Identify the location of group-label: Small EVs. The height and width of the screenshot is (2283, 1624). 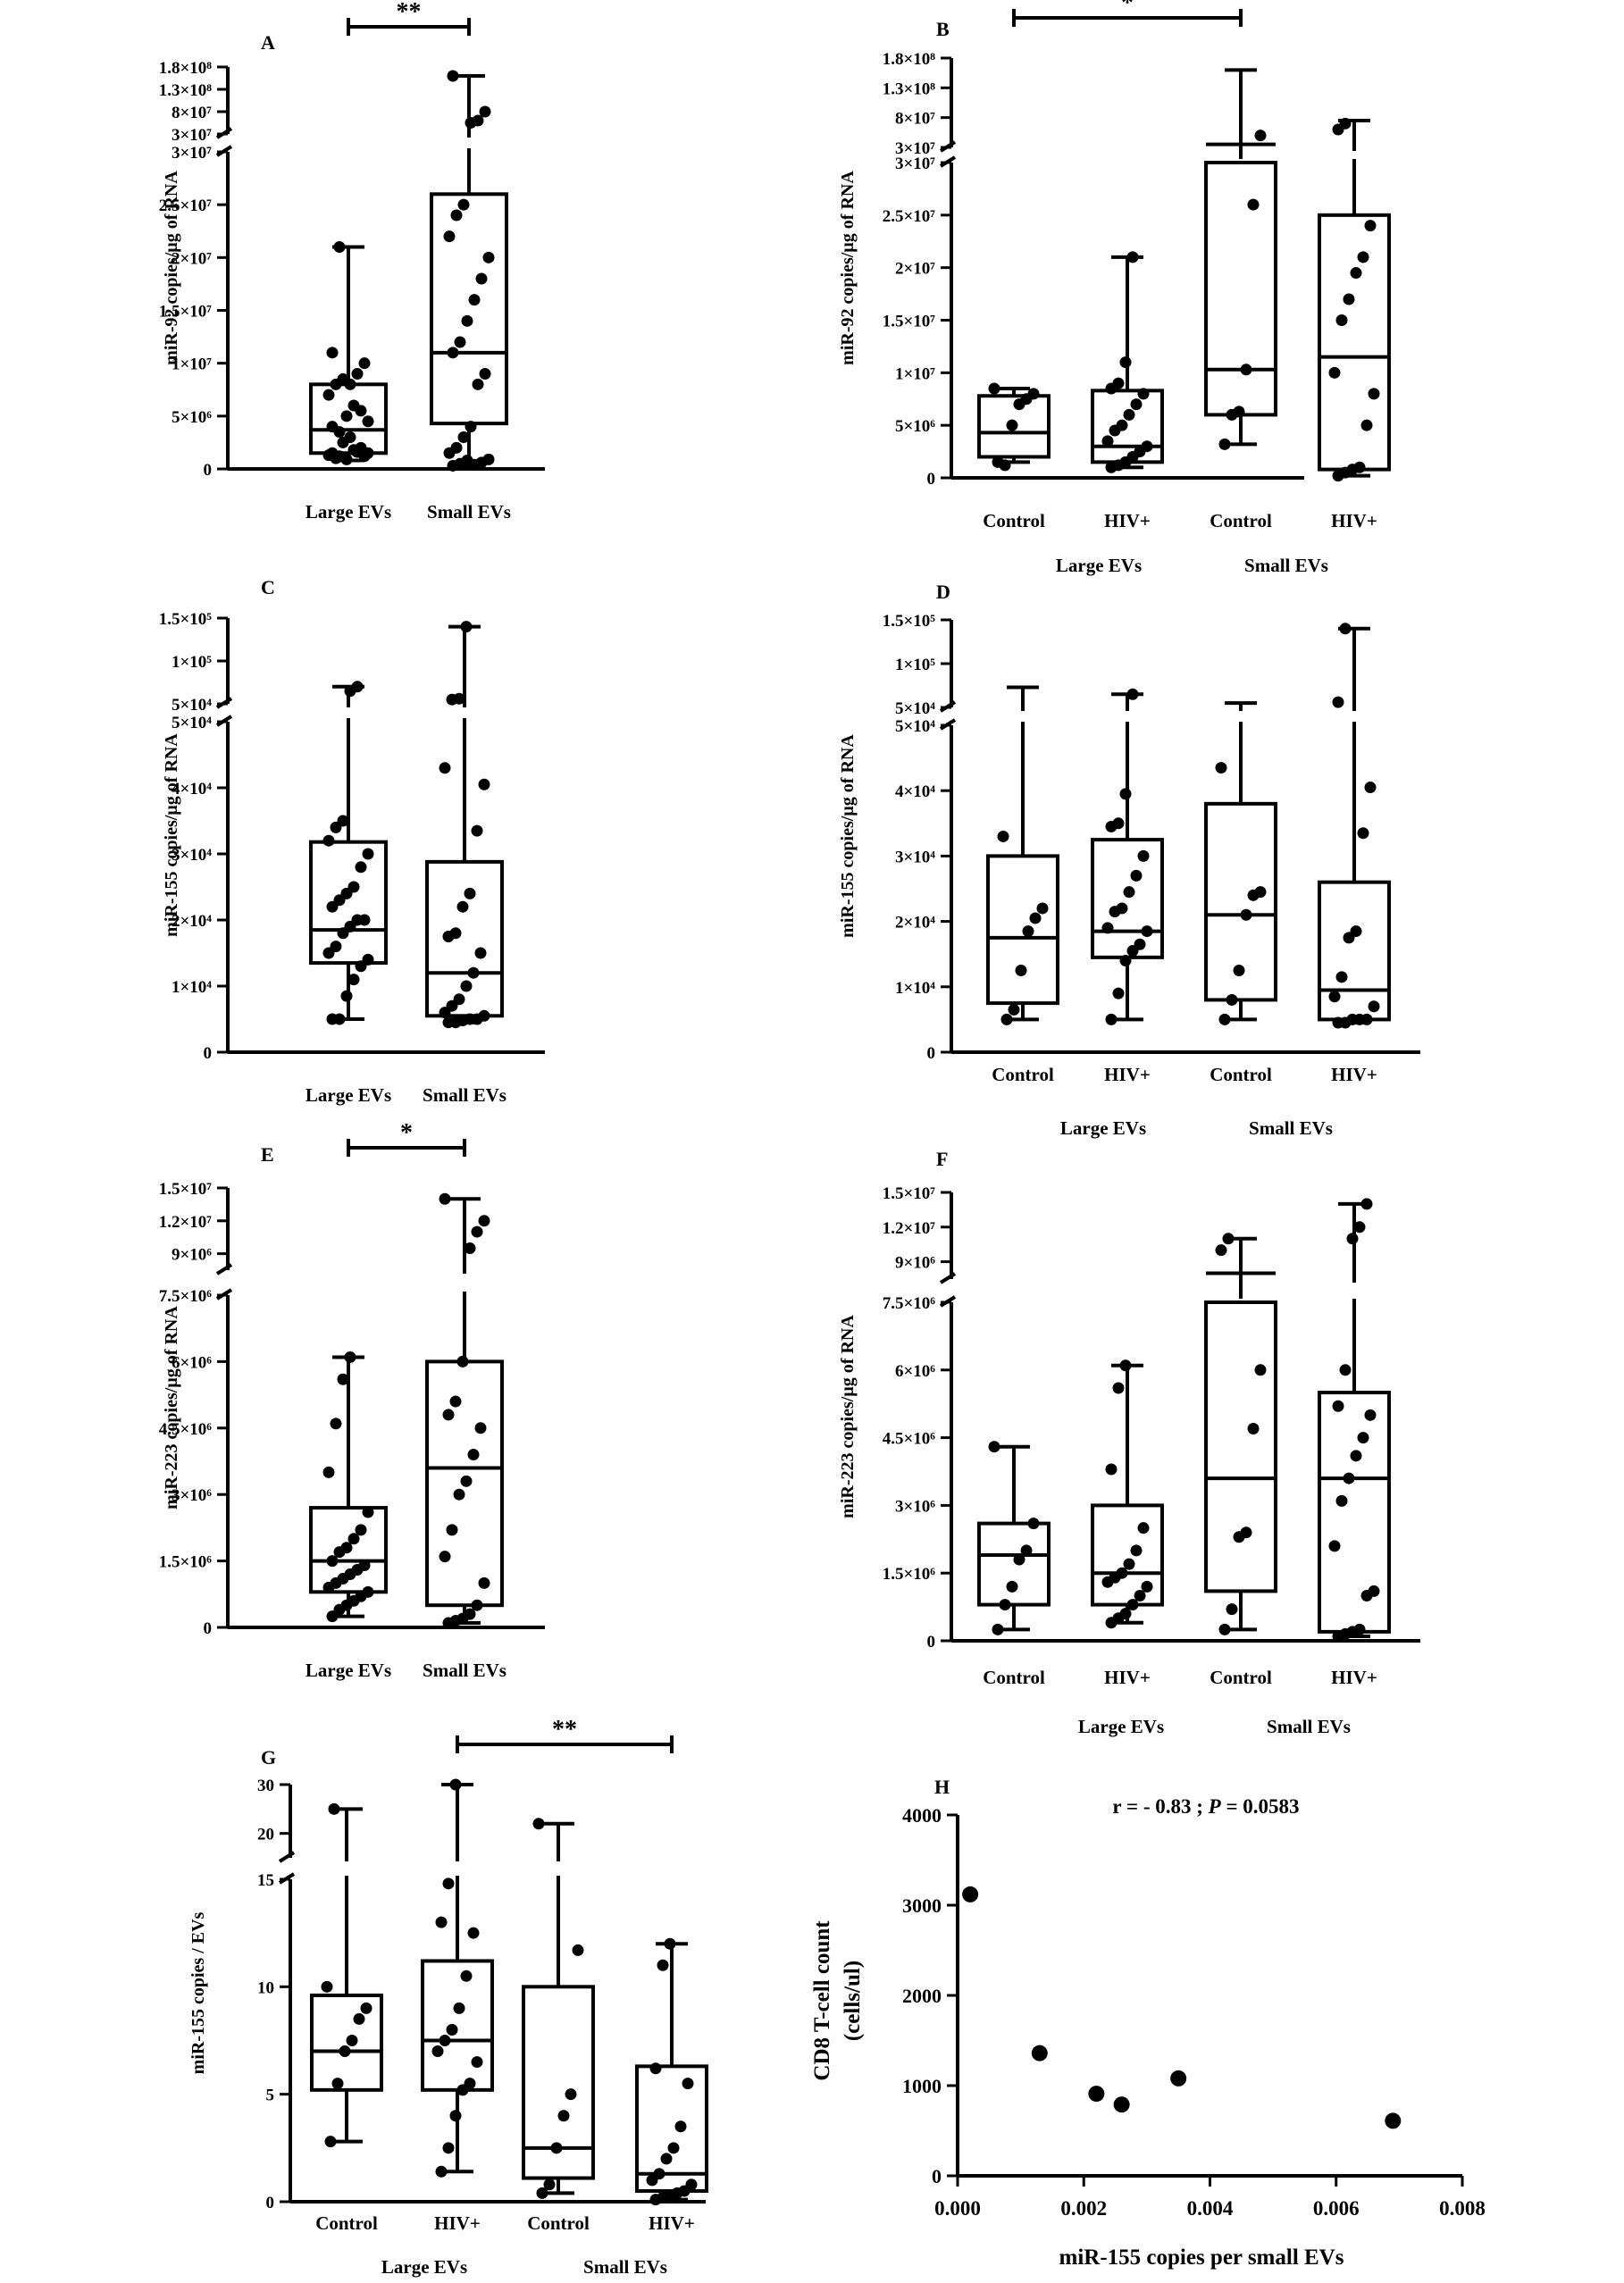
(1291, 1128).